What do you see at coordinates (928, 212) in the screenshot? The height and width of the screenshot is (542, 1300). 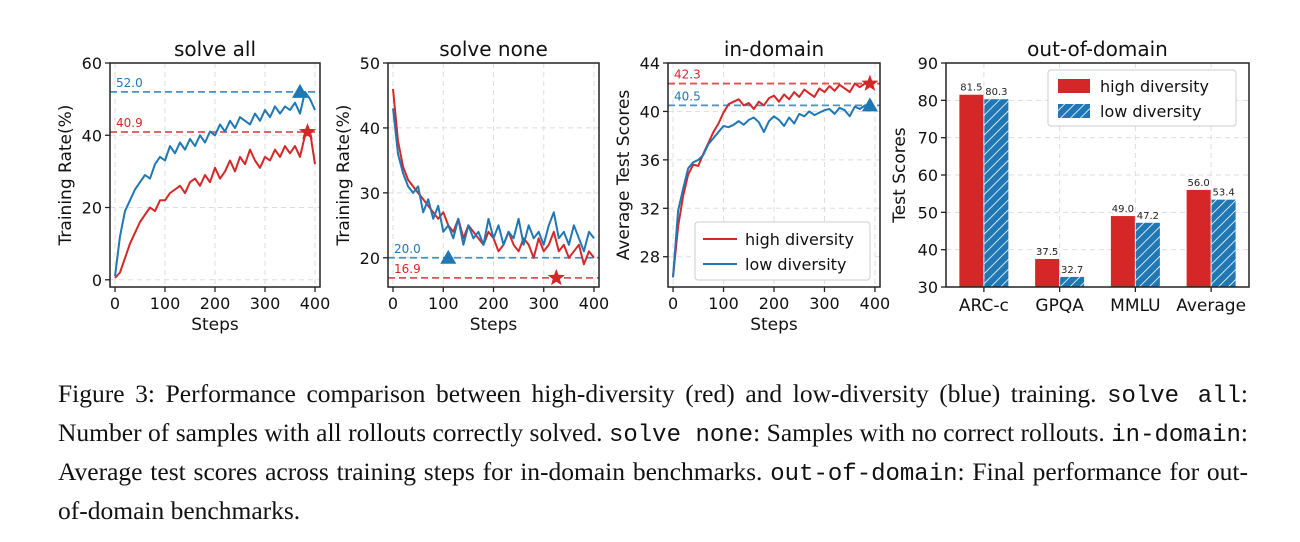 I see `y-tick-label: 50` at bounding box center [928, 212].